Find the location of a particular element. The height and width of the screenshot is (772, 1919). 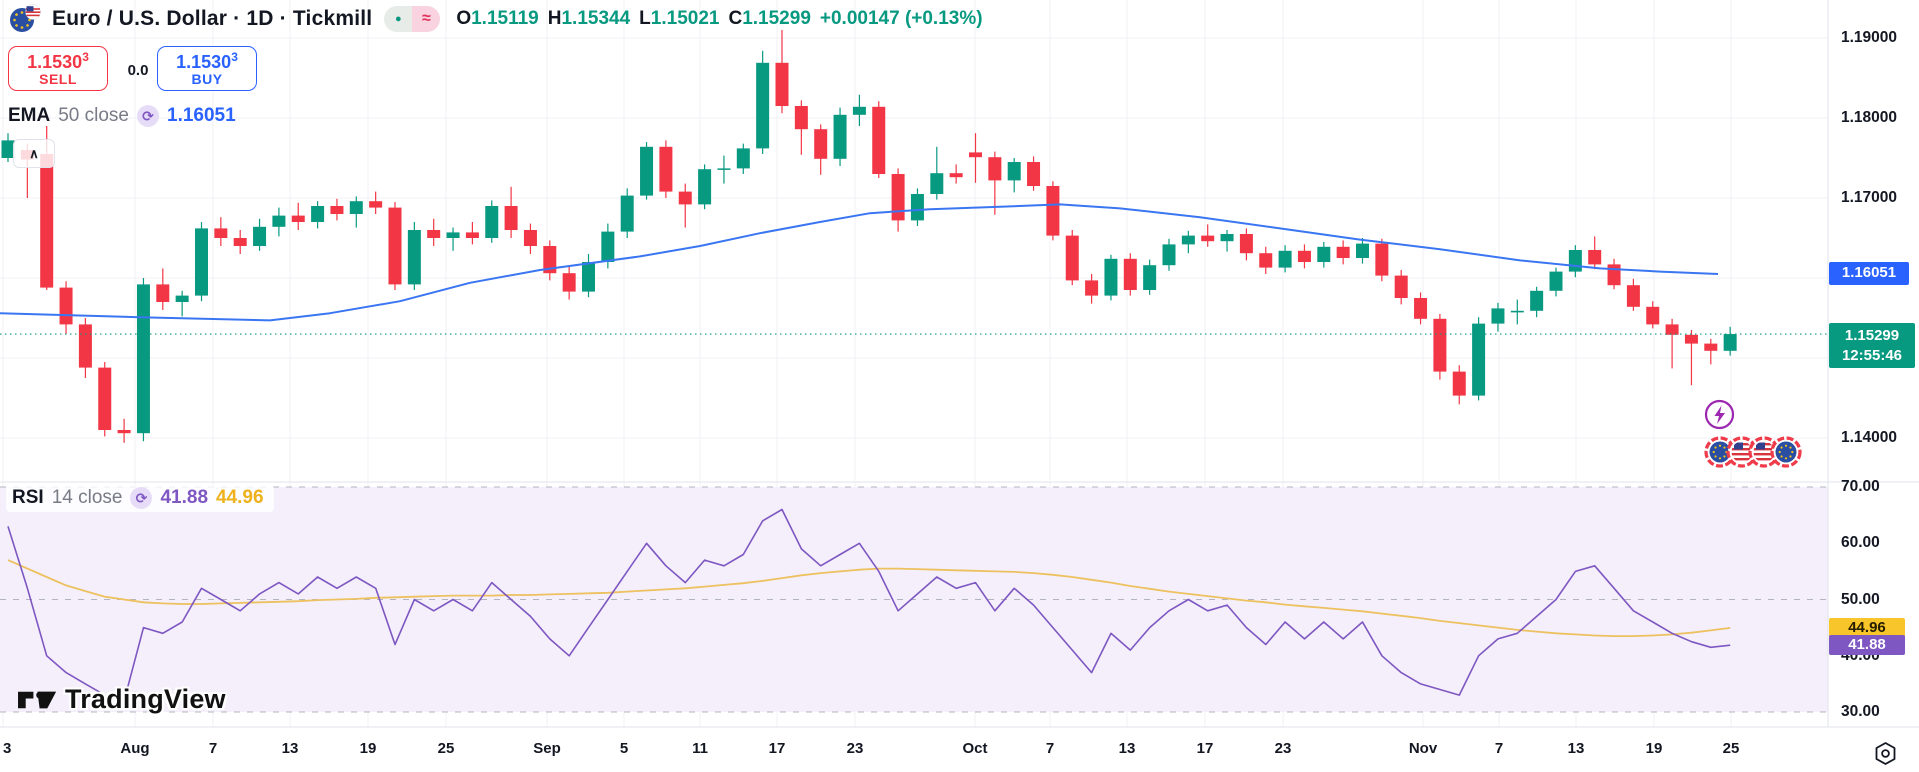

tradingview-watermark: TradingView is located at coordinates (121, 699).